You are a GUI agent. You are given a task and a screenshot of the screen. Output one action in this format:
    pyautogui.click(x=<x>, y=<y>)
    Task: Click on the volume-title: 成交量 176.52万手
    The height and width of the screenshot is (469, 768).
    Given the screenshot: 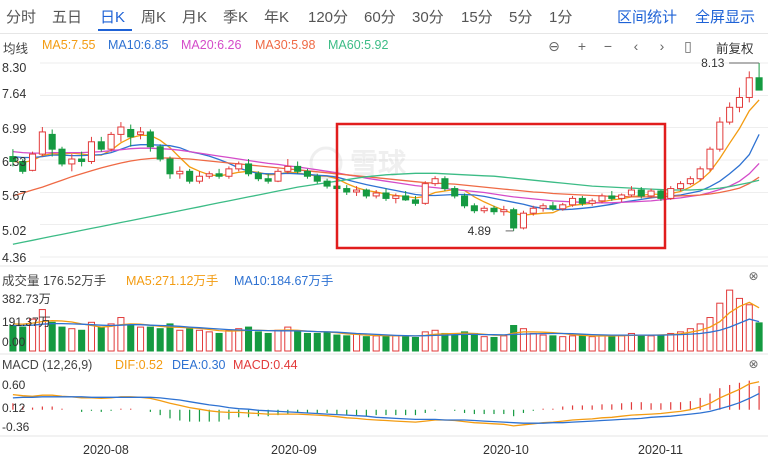 What is the action you would take?
    pyautogui.click(x=54, y=281)
    